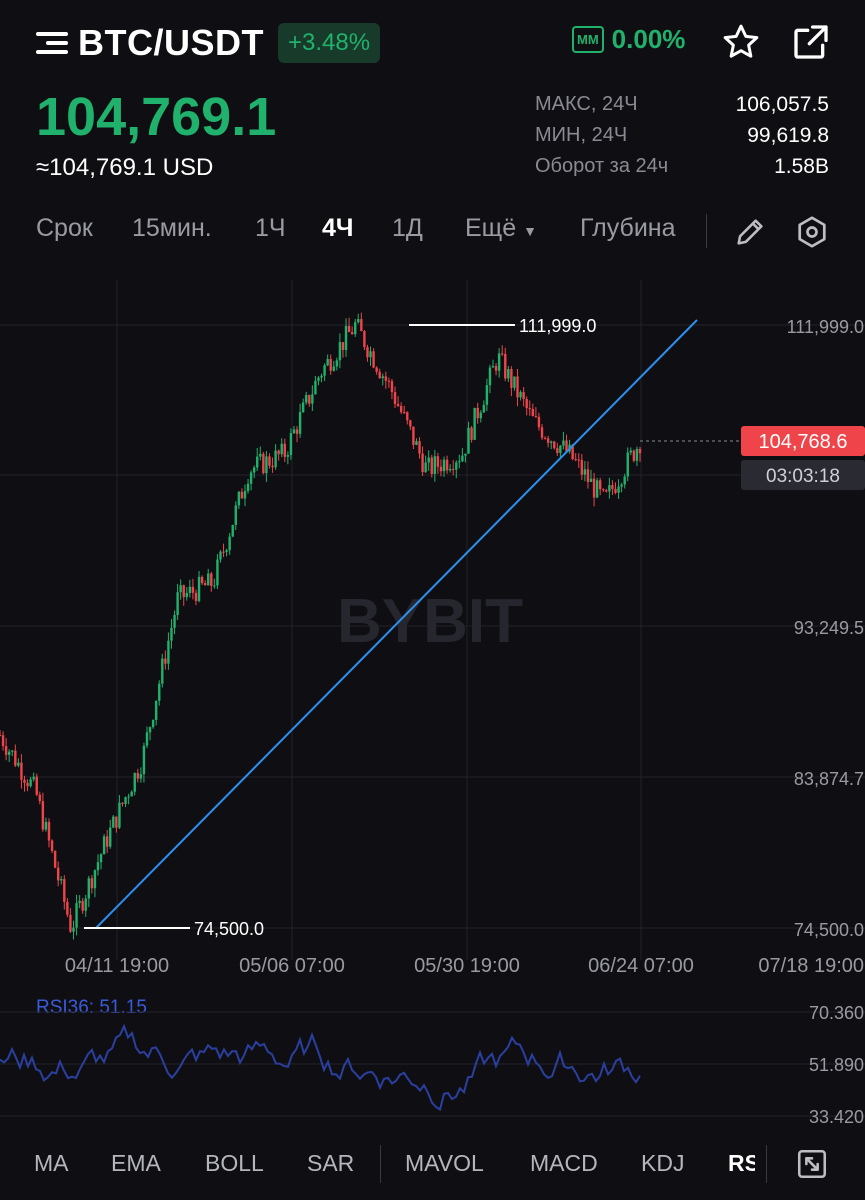 The height and width of the screenshot is (1200, 865). I want to click on pair-header: BTC/USDT +3.48%, so click(208, 43).